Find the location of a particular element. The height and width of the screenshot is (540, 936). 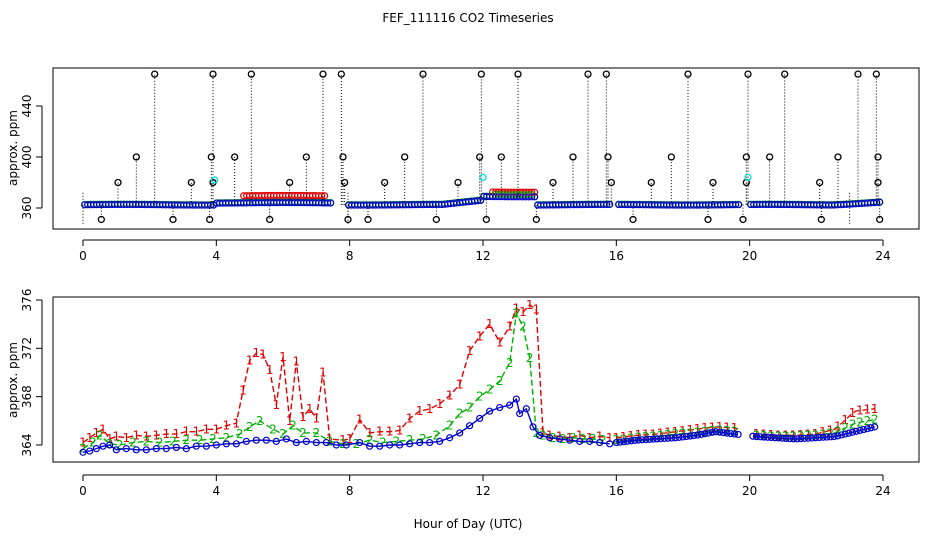

bottom-late-series-3-line is located at coordinates (813, 433).